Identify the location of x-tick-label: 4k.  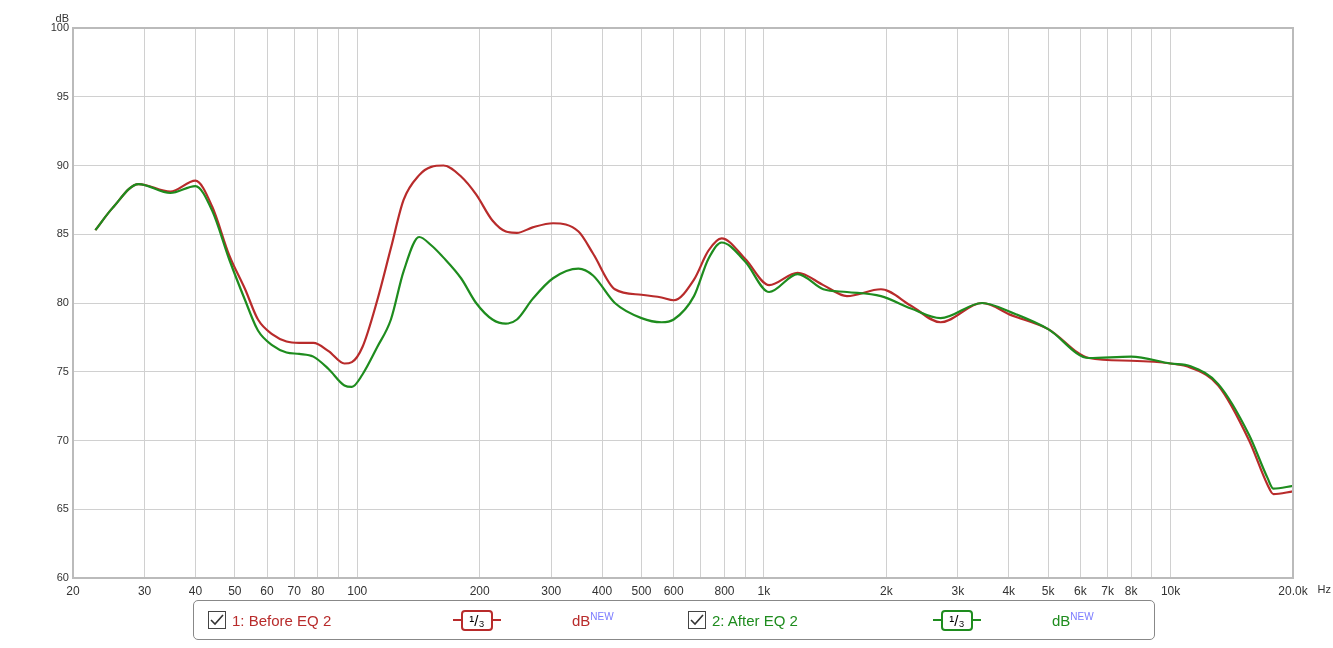
(1009, 590).